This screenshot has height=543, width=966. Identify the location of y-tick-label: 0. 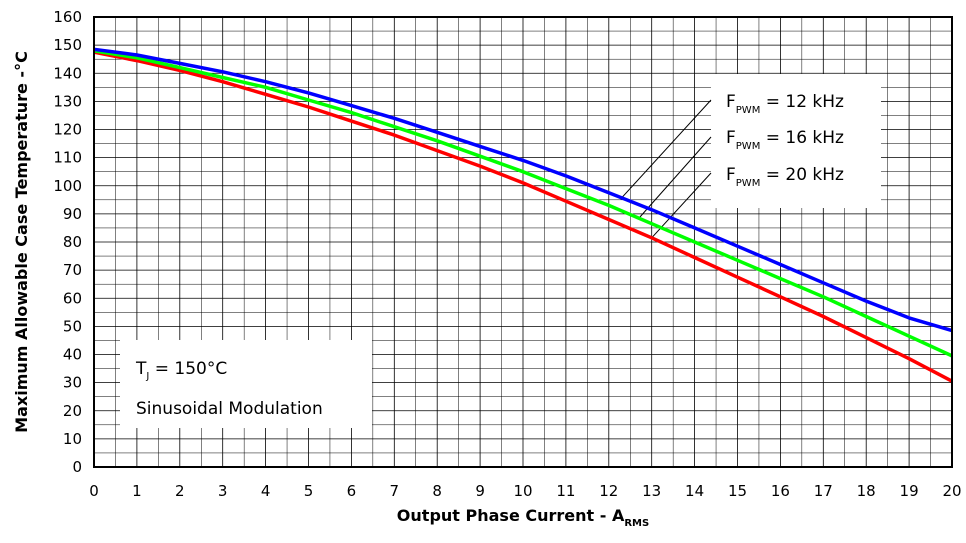
(77, 467).